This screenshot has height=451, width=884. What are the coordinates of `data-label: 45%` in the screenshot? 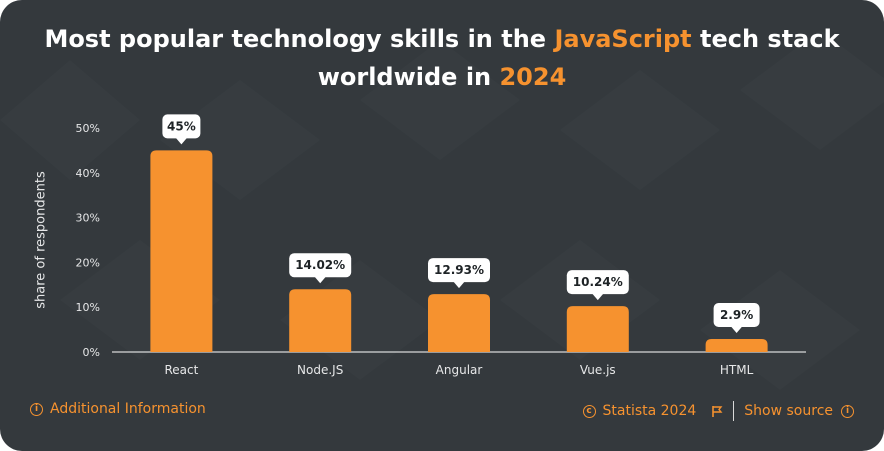 It's located at (181, 126).